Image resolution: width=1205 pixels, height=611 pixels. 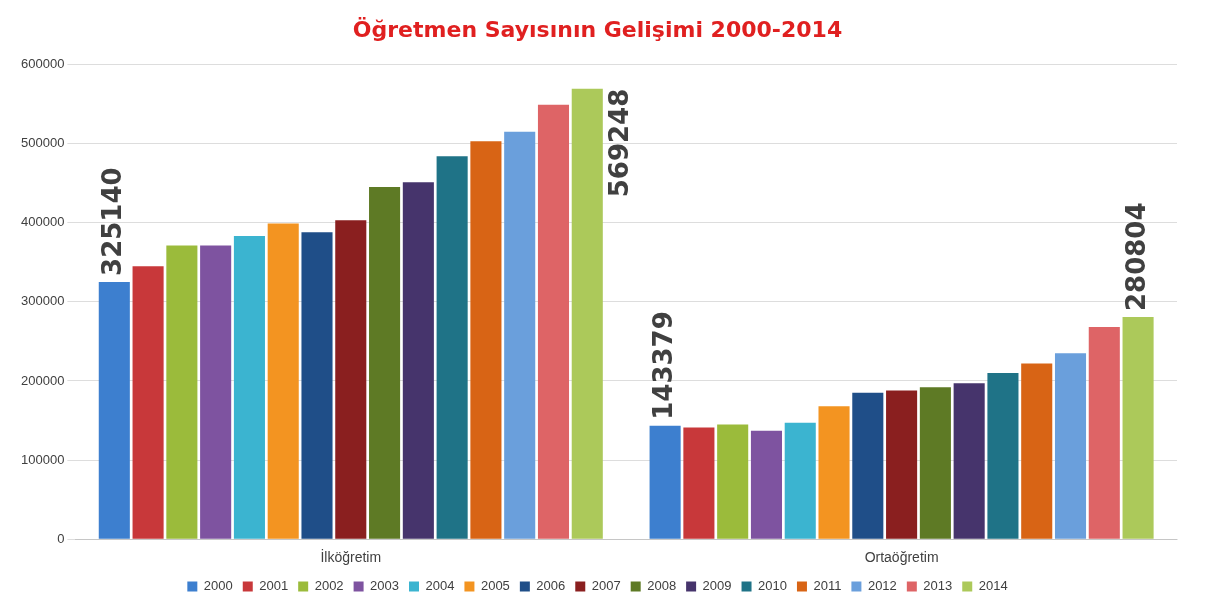 What do you see at coordinates (882, 586) in the screenshot?
I see `legend-label: 2012` at bounding box center [882, 586].